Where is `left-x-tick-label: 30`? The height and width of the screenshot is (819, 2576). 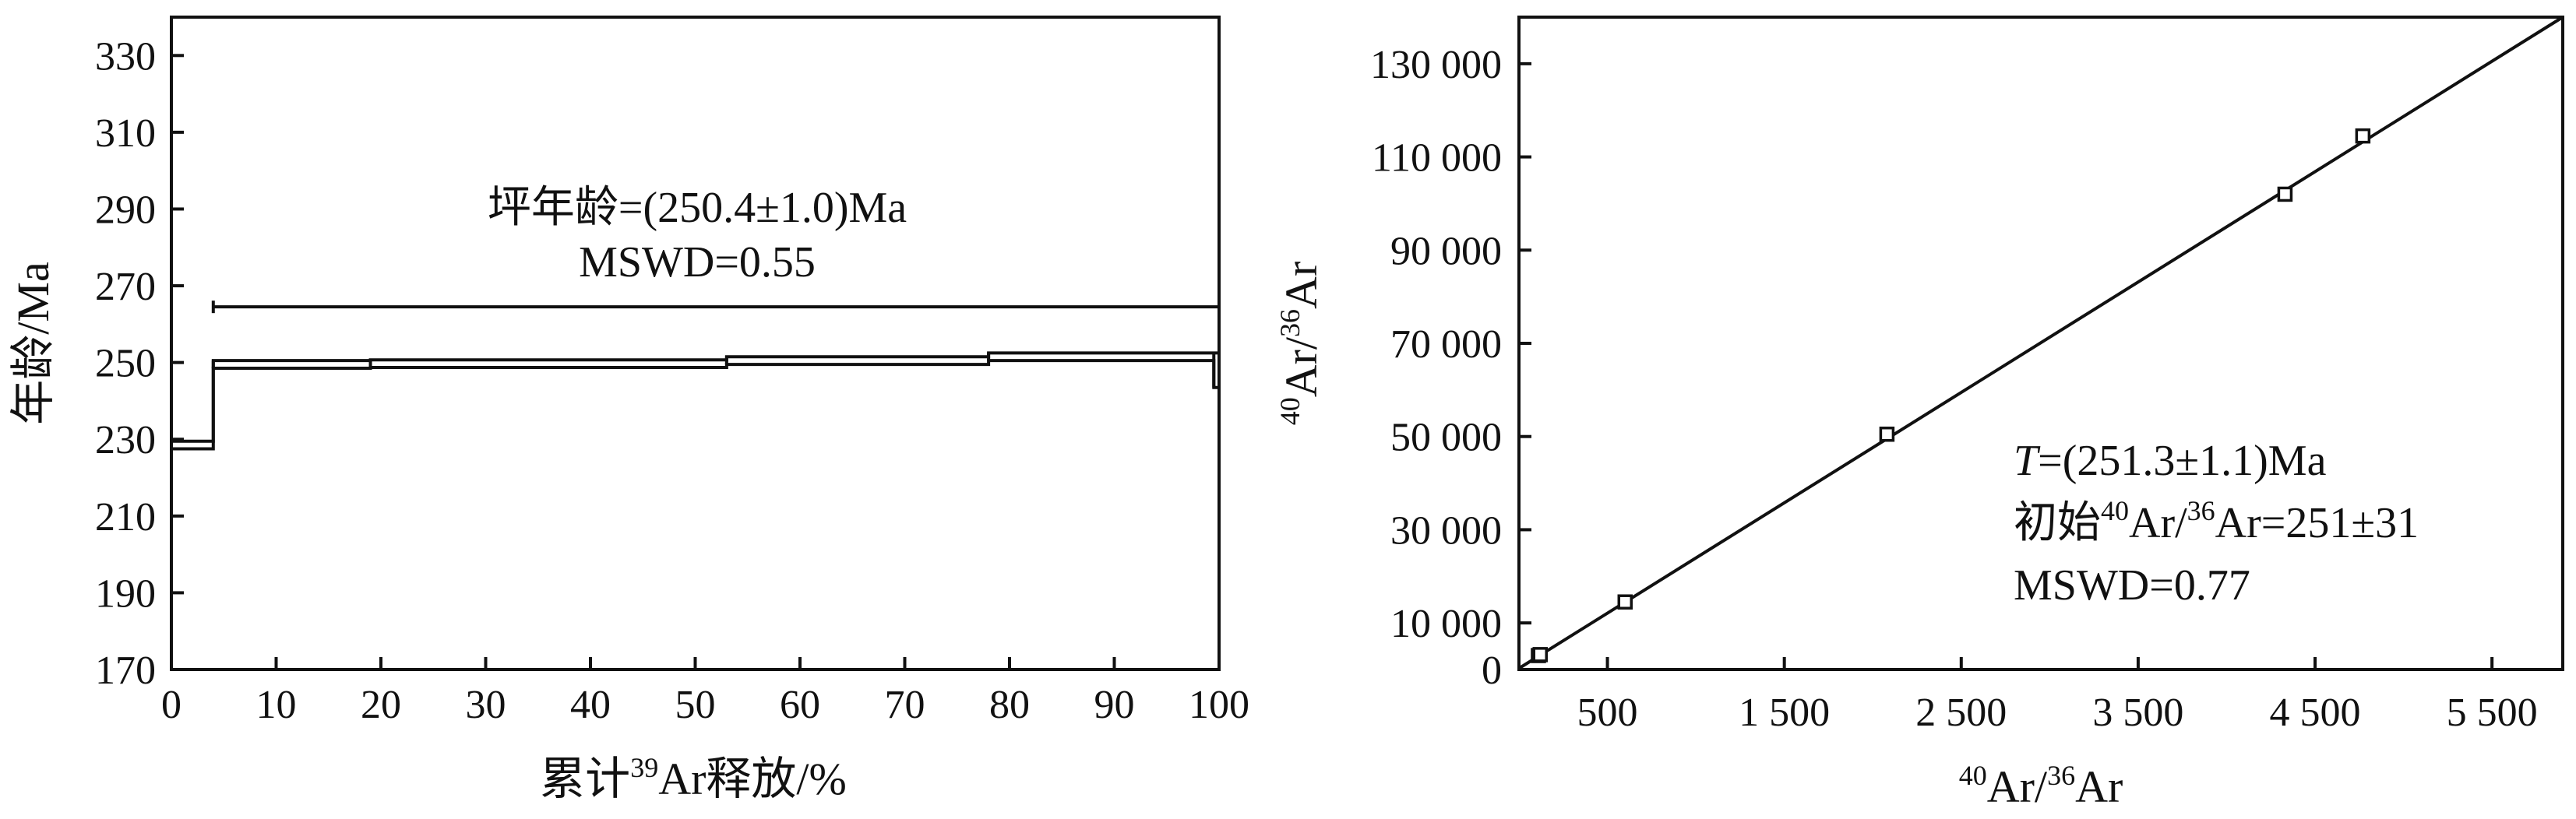
left-x-tick-label: 30 is located at coordinates (486, 705).